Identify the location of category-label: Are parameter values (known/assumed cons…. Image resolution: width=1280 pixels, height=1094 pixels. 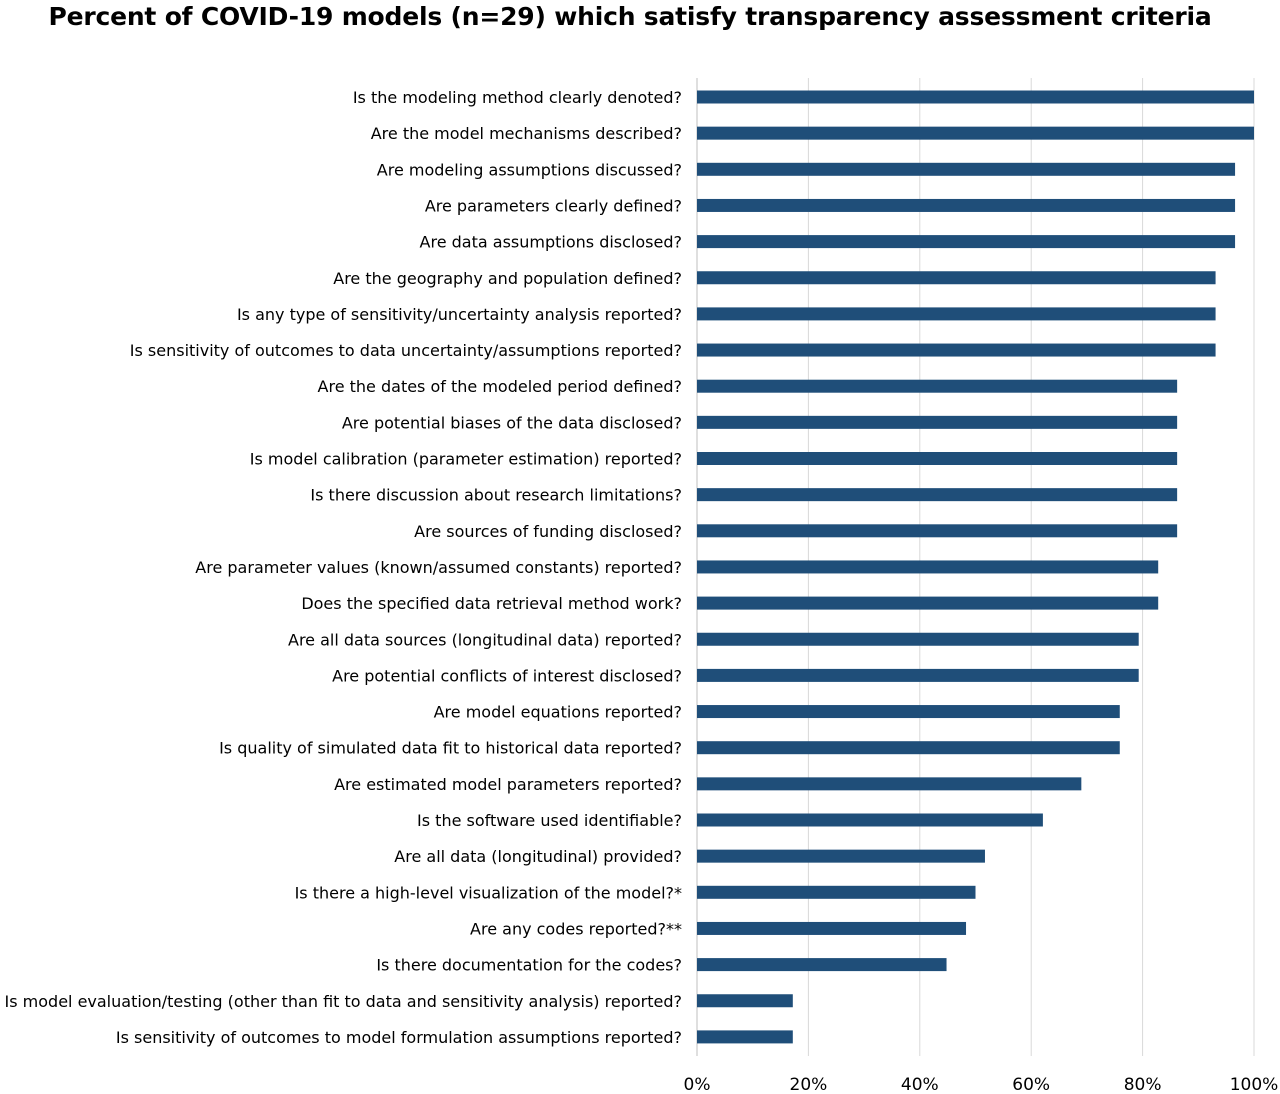
(438, 567).